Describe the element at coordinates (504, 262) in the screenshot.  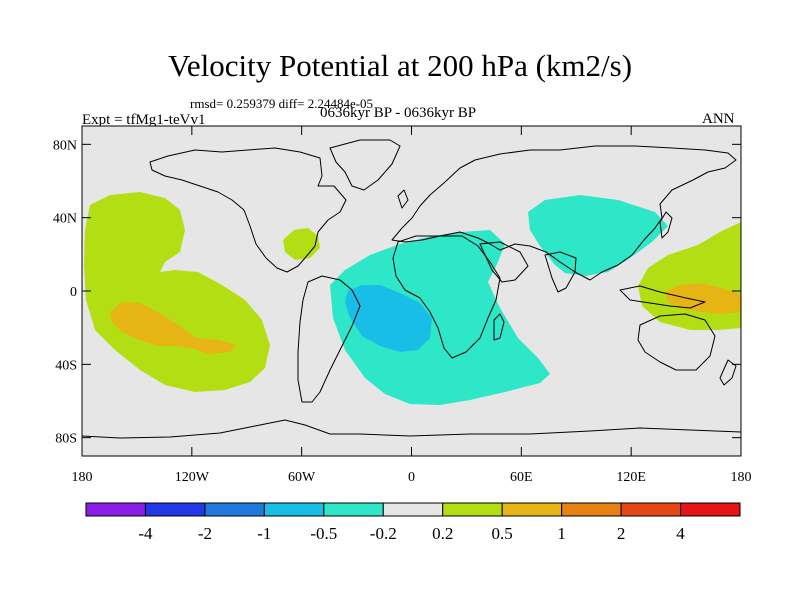
I see `coastline-arabia` at that location.